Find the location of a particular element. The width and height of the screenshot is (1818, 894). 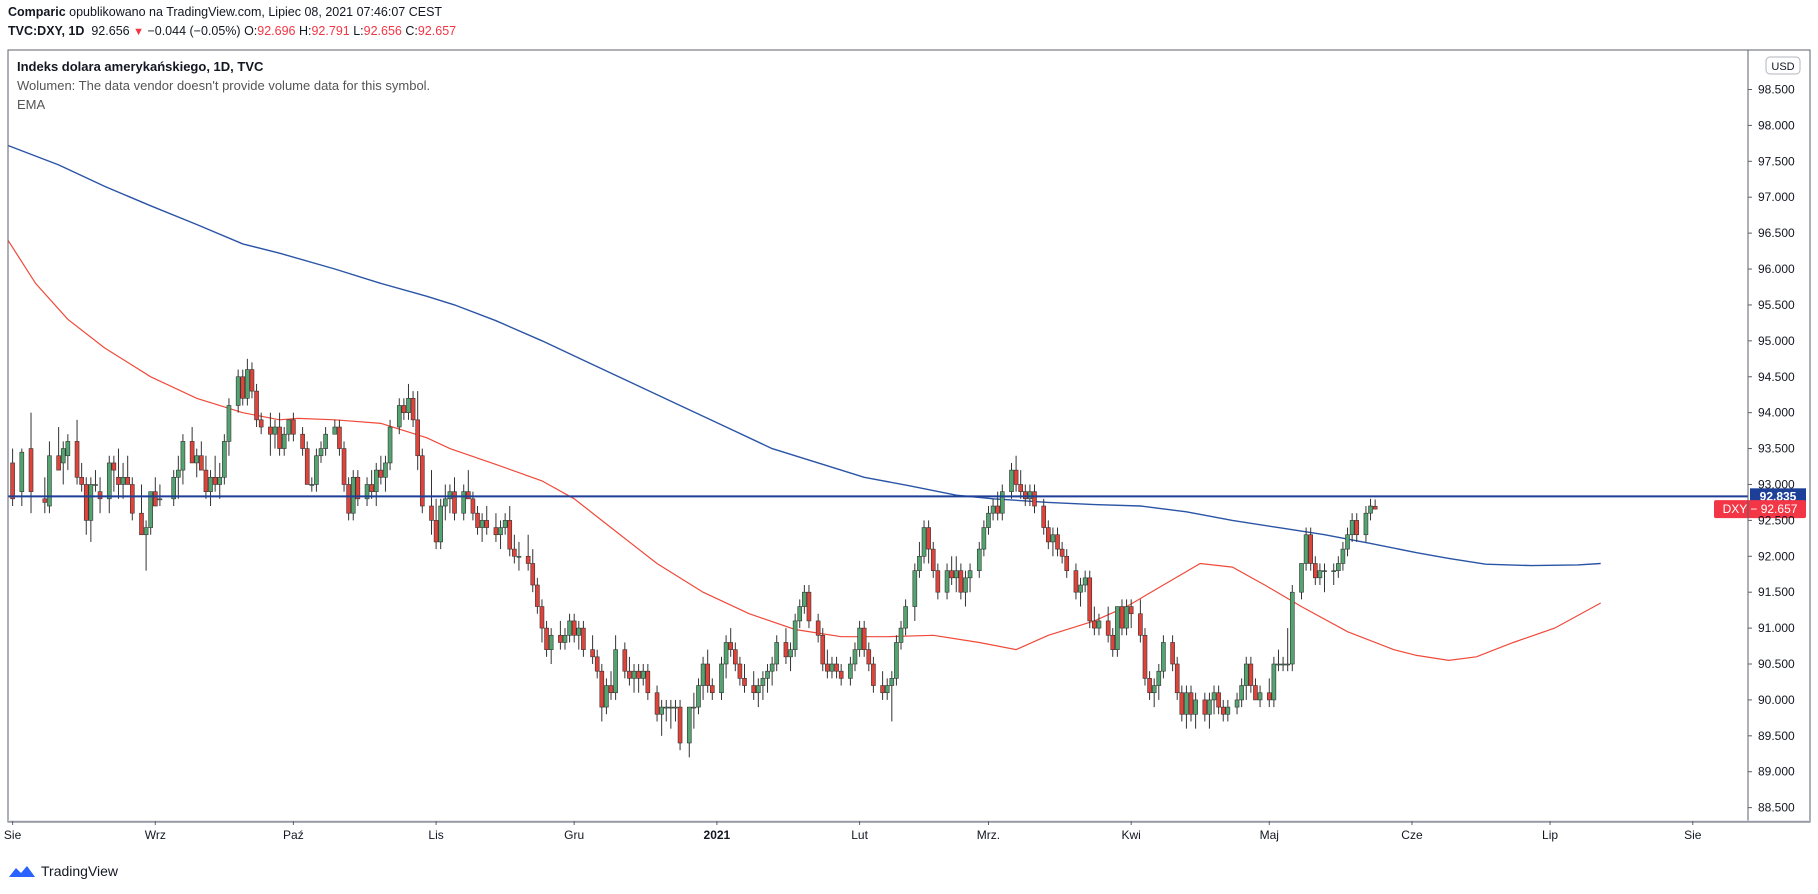

tradingview-logo: TradingView is located at coordinates (63, 871).